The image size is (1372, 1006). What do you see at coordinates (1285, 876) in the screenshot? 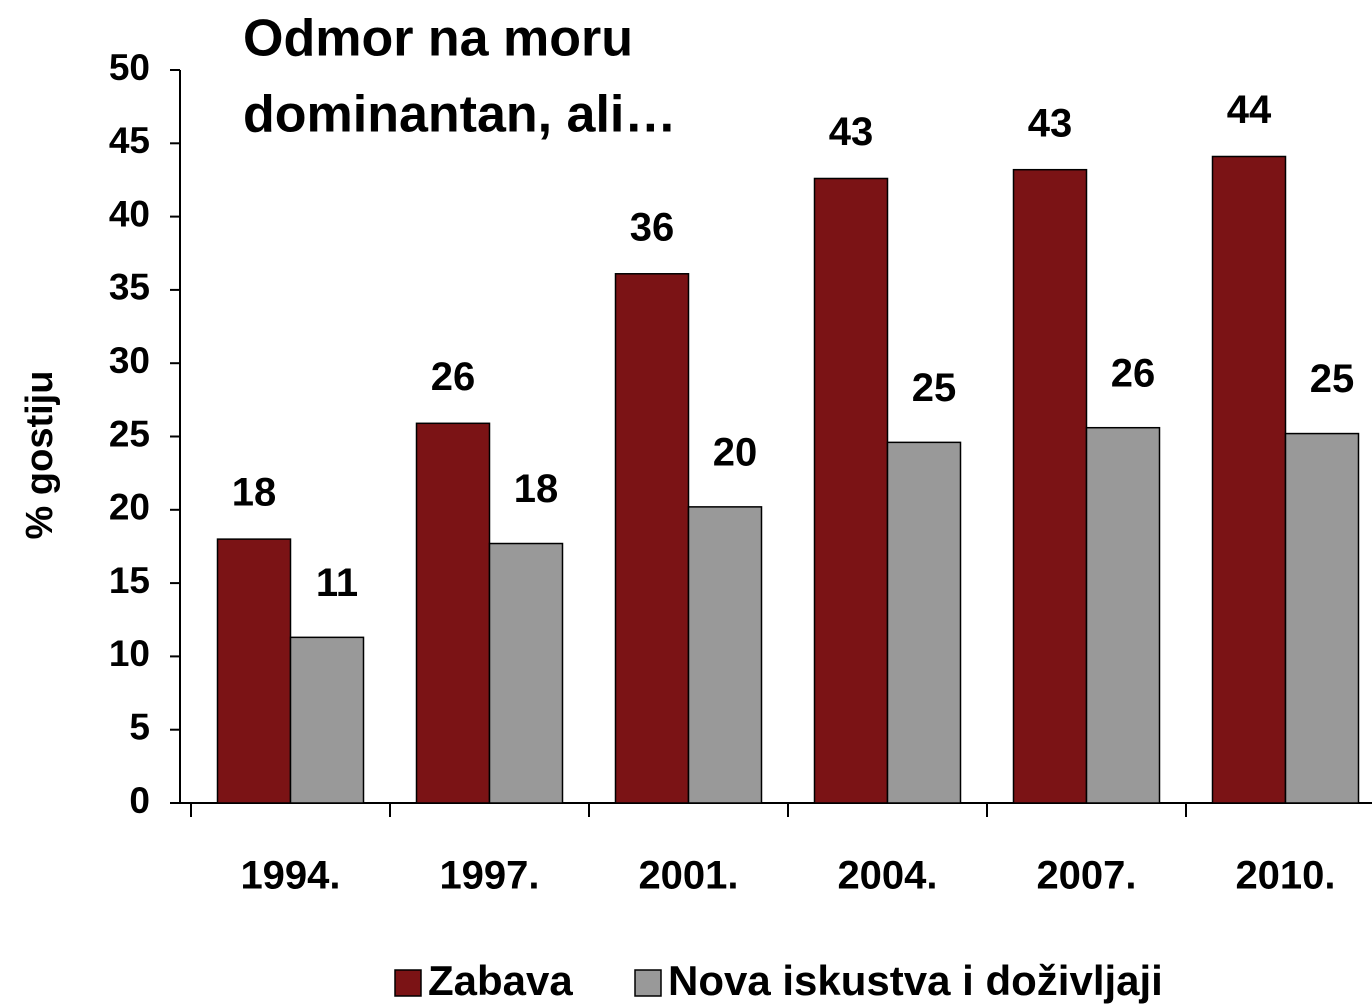
I see `x-tick-label: 2010.` at bounding box center [1285, 876].